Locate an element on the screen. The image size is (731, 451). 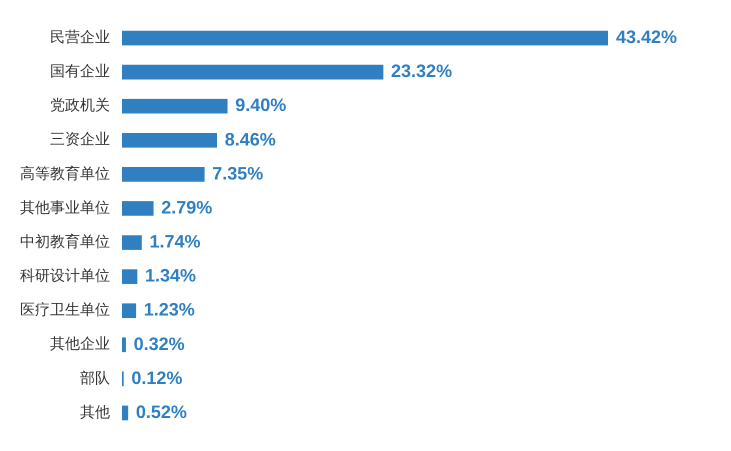
data-label: 0.12% is located at coordinates (156, 378).